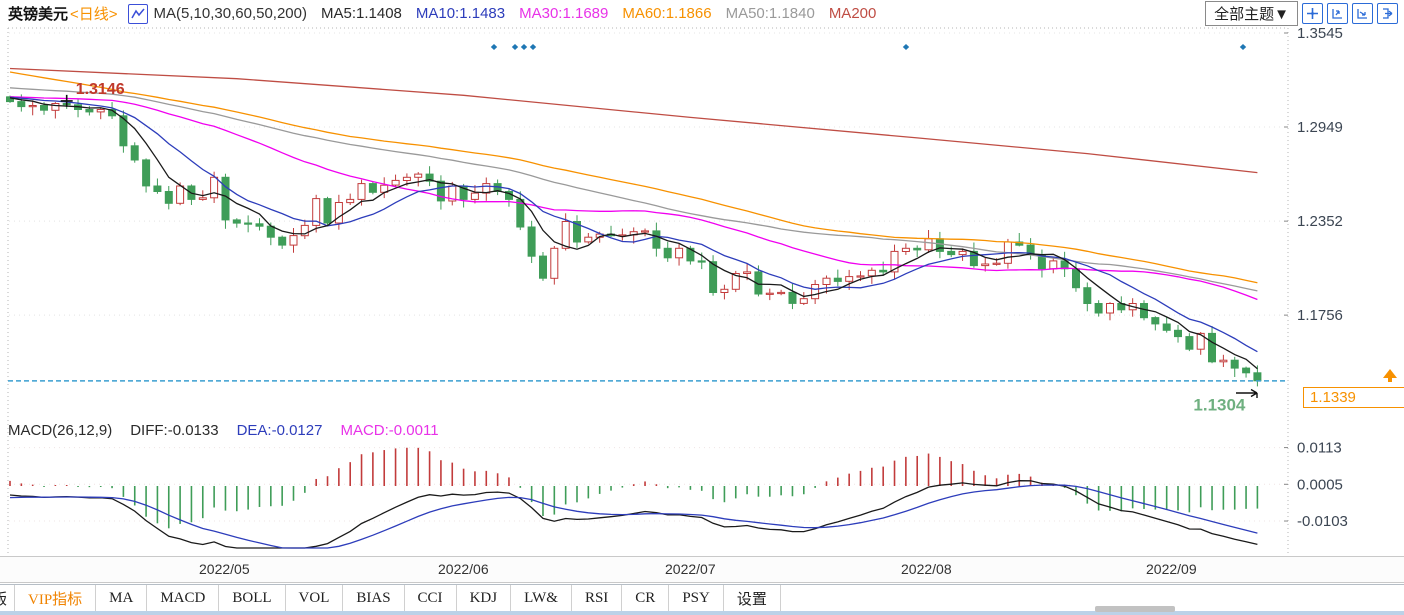 The image size is (1404, 615). I want to click on toolbar-item-CCI: CCI, so click(431, 598).